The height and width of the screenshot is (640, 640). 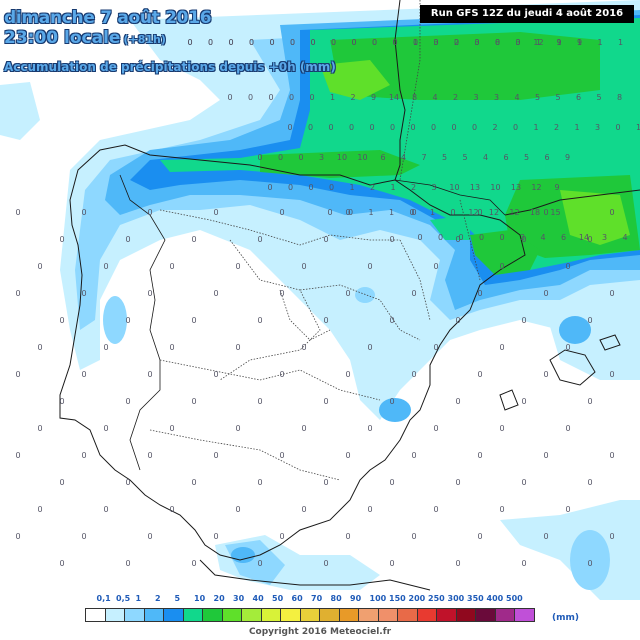 I want to click on forecast-time: 23:00 locale (+81h), so click(x=85, y=38).